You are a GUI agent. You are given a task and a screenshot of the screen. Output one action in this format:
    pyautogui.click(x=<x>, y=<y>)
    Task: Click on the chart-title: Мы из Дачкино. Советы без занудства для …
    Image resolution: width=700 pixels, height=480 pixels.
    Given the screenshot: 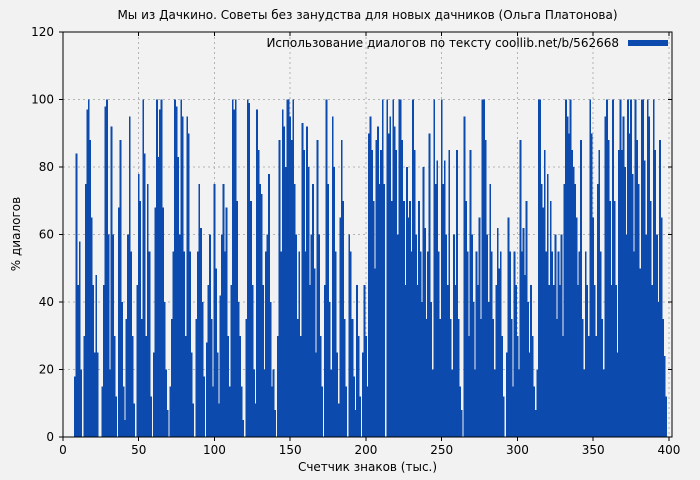 What is the action you would take?
    pyautogui.click(x=367, y=15)
    